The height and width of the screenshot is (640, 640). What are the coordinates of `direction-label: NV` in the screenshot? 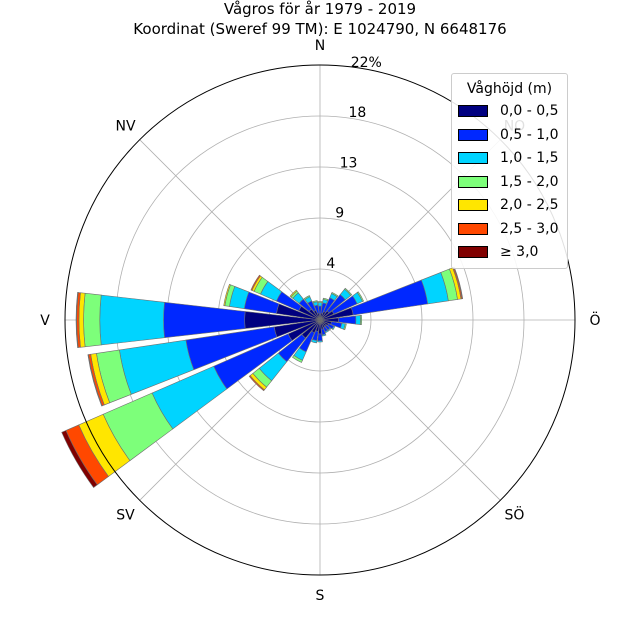 It's located at (126, 127).